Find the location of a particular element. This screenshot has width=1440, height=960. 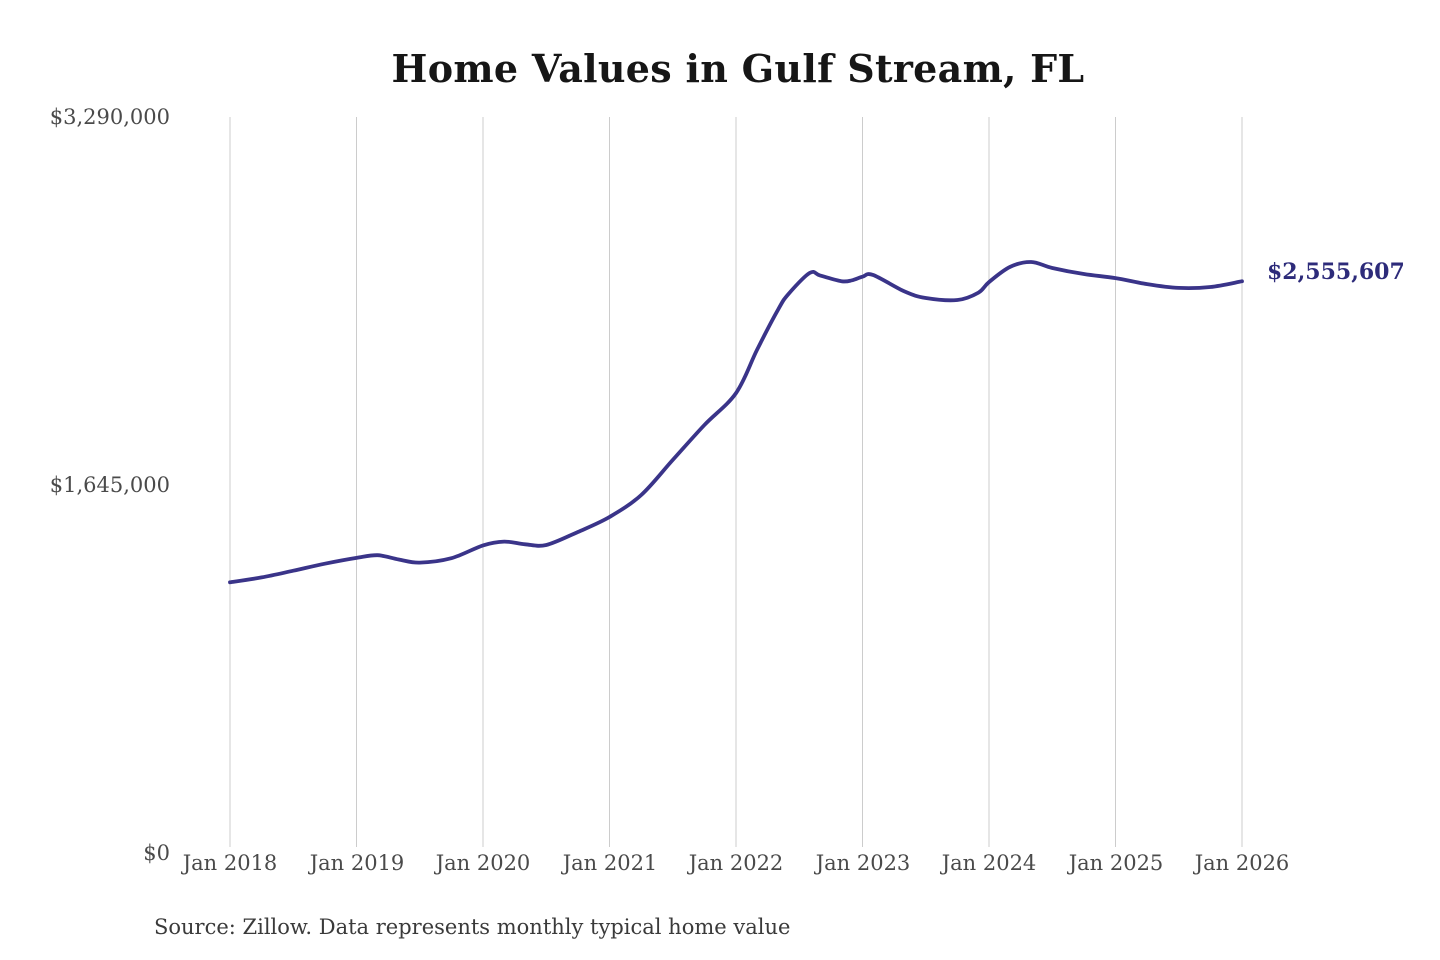

x-axis-tick-label: Jan 2018 is located at coordinates (230, 863).